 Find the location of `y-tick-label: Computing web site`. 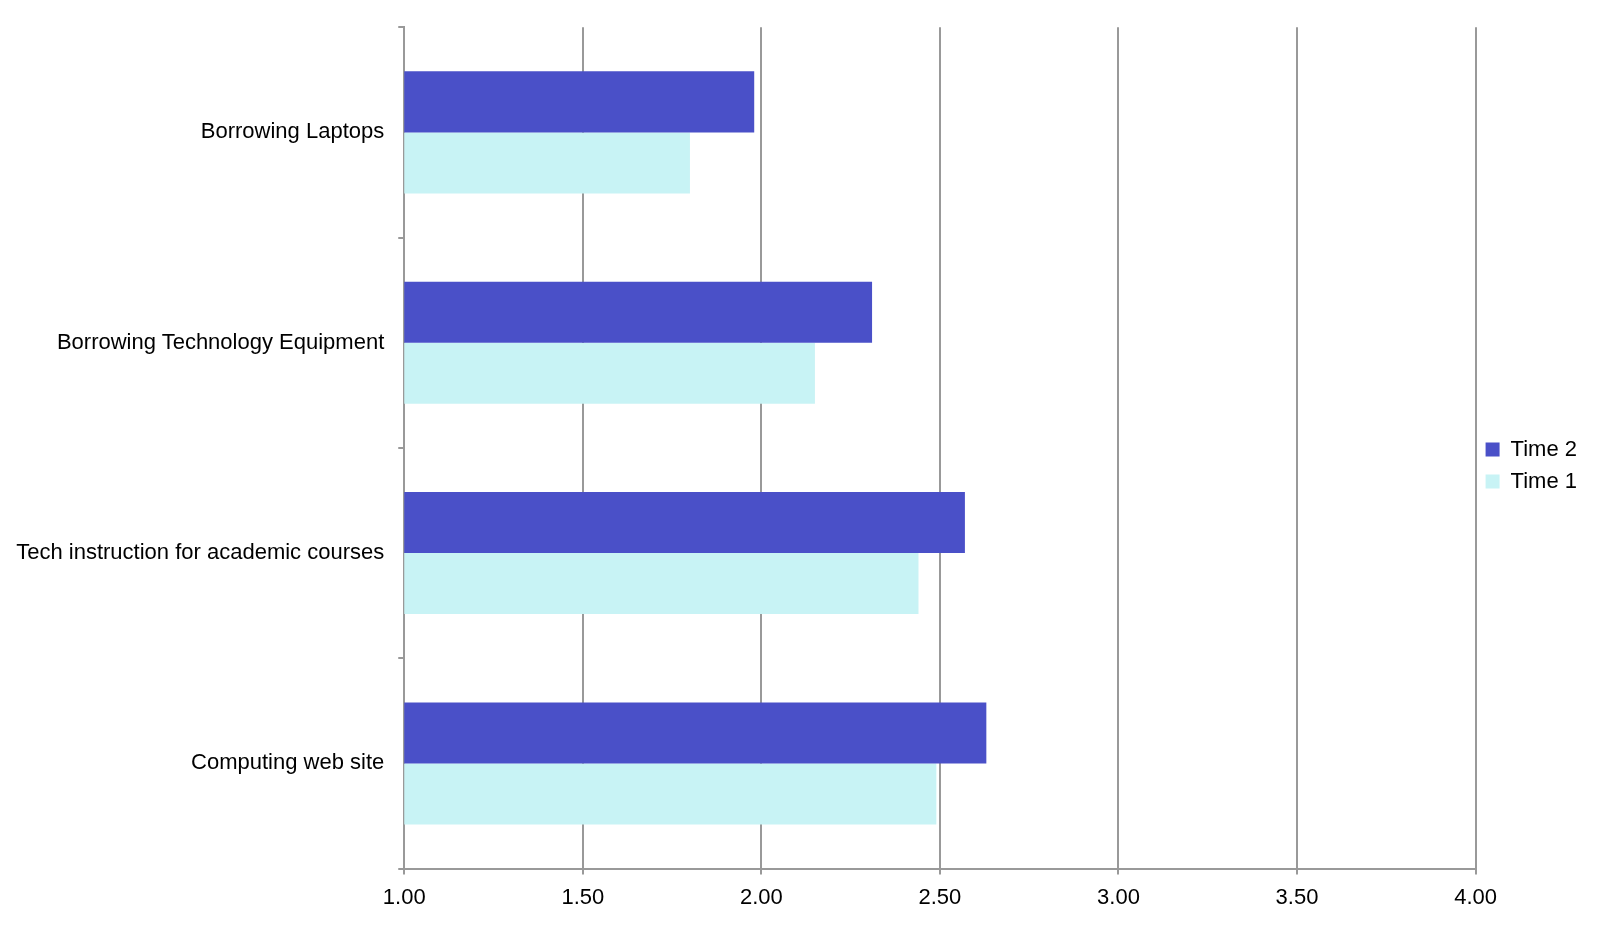

y-tick-label: Computing web site is located at coordinates (288, 762).